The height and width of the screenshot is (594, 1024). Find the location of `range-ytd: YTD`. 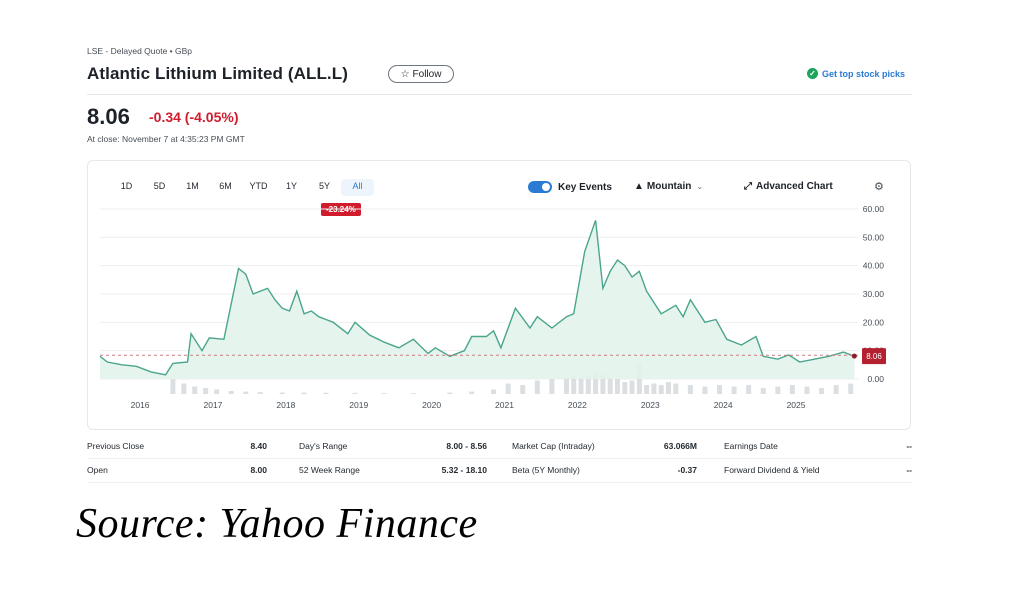

range-ytd: YTD is located at coordinates (258, 186).